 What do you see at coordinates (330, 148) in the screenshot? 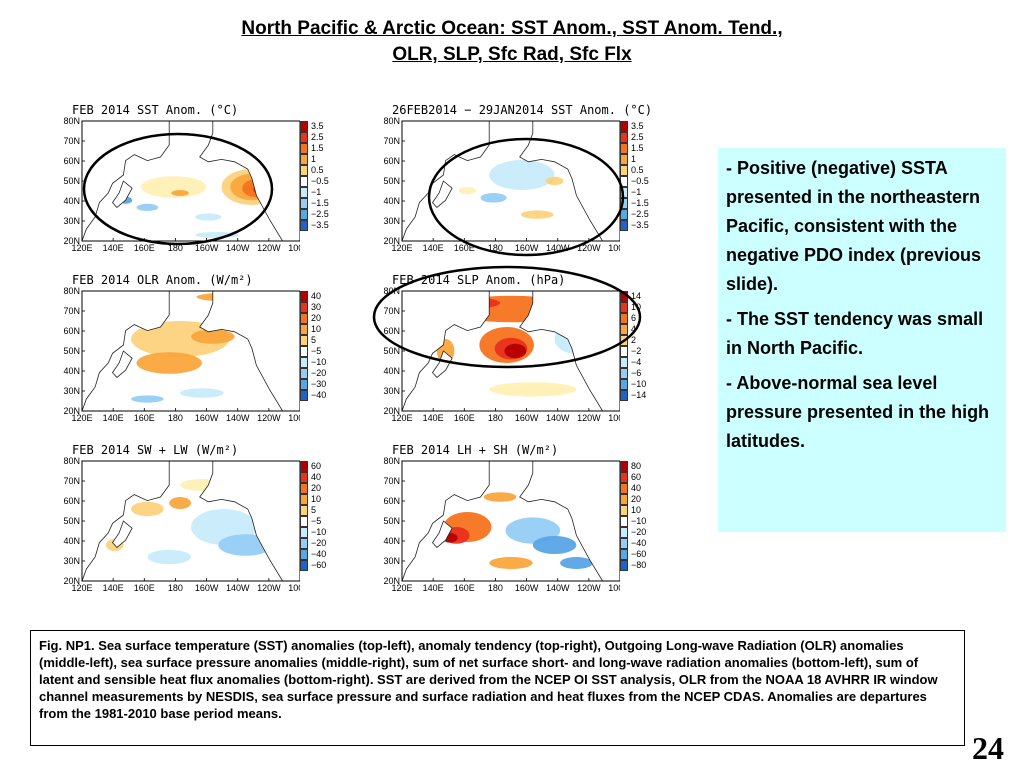
I see `colorbar-item: 1.5` at bounding box center [330, 148].